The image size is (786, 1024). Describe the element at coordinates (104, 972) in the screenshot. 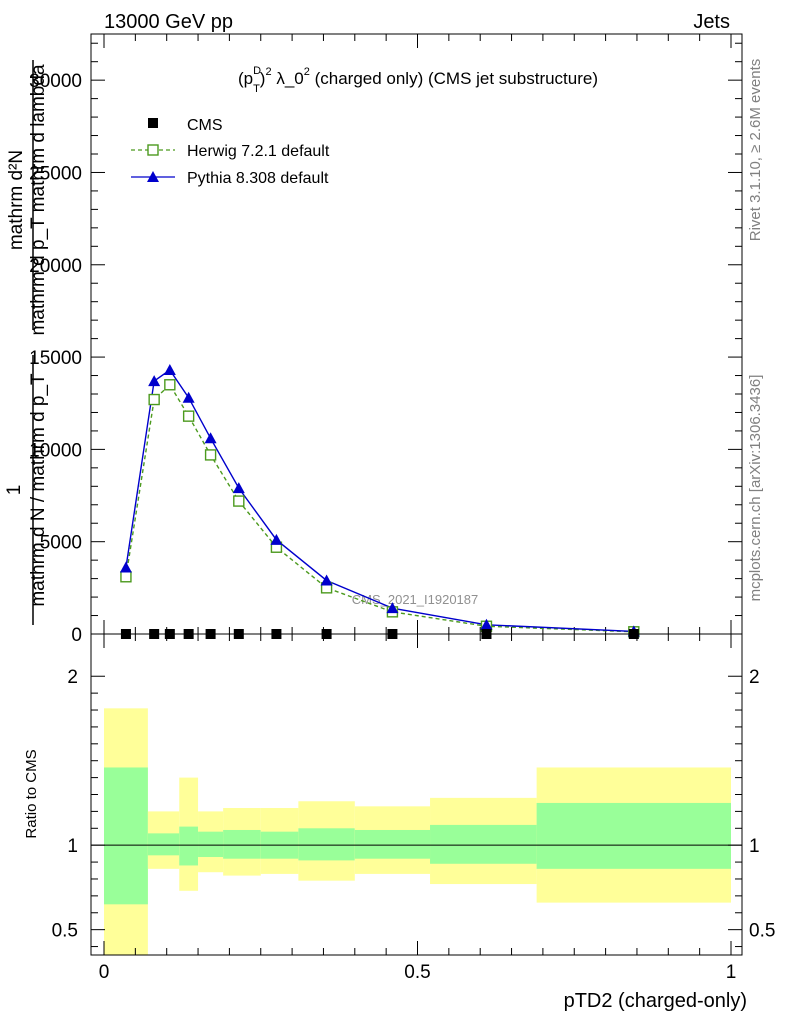

I see `ratio-xtick-label: 0` at that location.